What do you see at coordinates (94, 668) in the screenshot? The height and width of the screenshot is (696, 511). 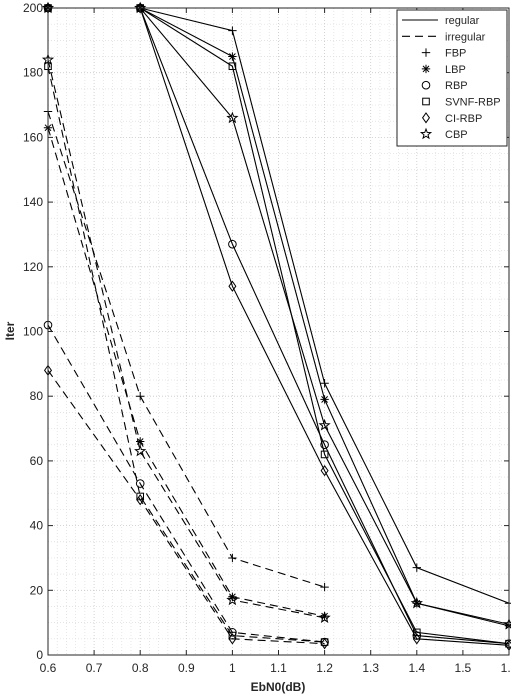 I see `x-tick-label: 0.7` at bounding box center [94, 668].